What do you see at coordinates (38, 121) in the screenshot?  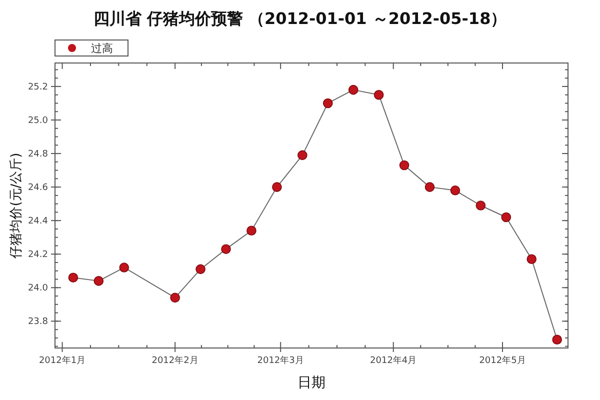 I see `y-tick-label: 25.0` at bounding box center [38, 121].